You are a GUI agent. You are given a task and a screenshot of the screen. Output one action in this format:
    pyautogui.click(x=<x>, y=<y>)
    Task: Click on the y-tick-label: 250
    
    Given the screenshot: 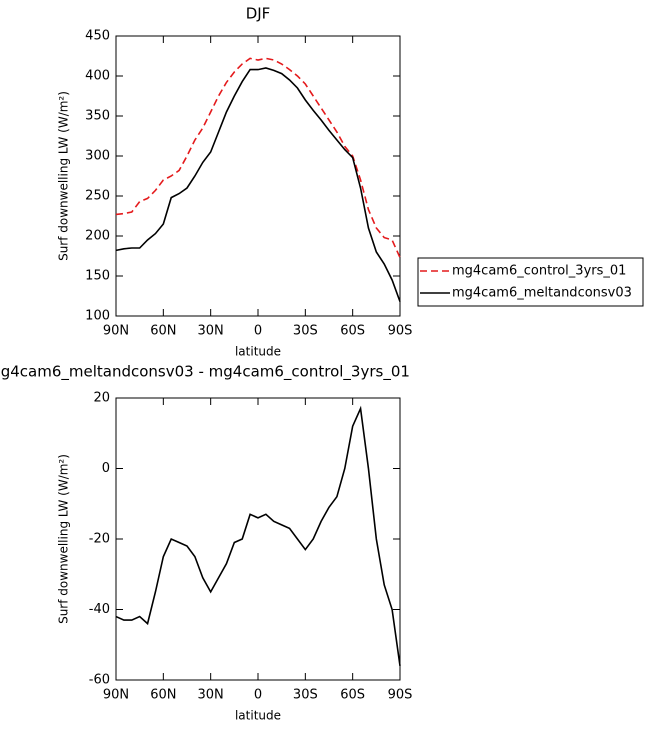 What is the action you would take?
    pyautogui.click(x=97, y=196)
    